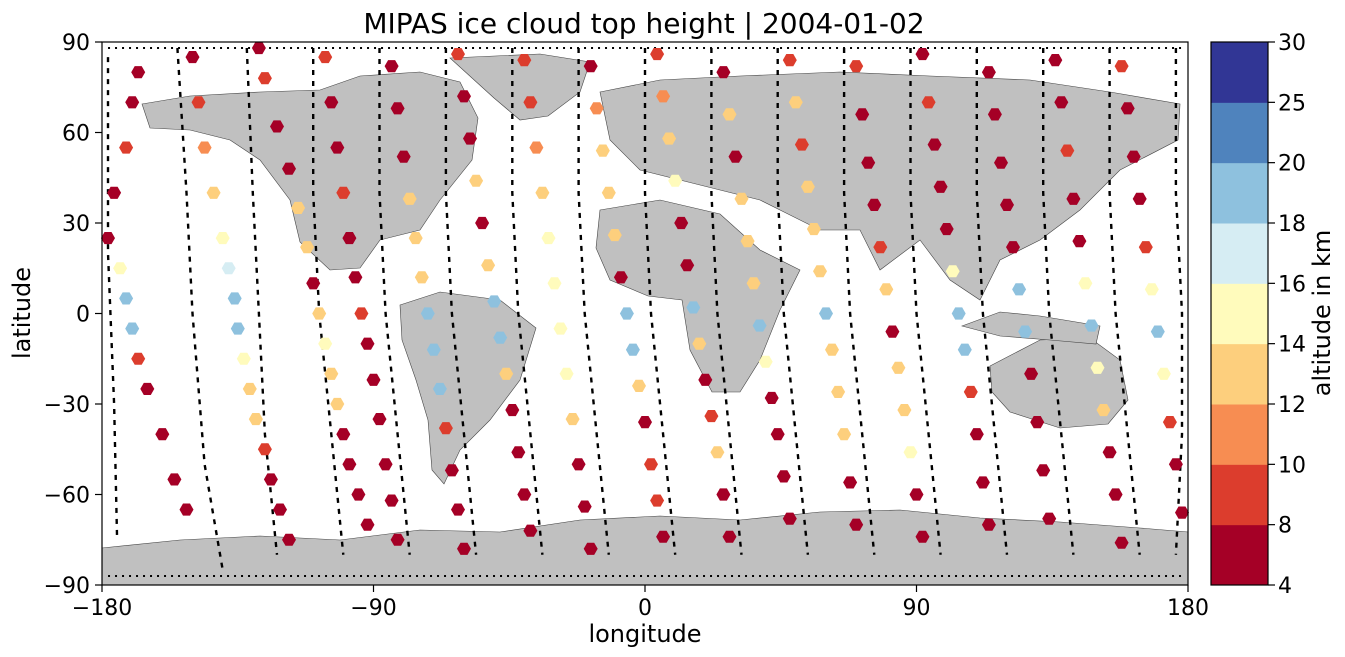 This screenshot has height=657, width=1345. Describe the element at coordinates (55, 315) in the screenshot. I see `y-axis: latitude −90 −60 −30 0 30 60 90` at that location.